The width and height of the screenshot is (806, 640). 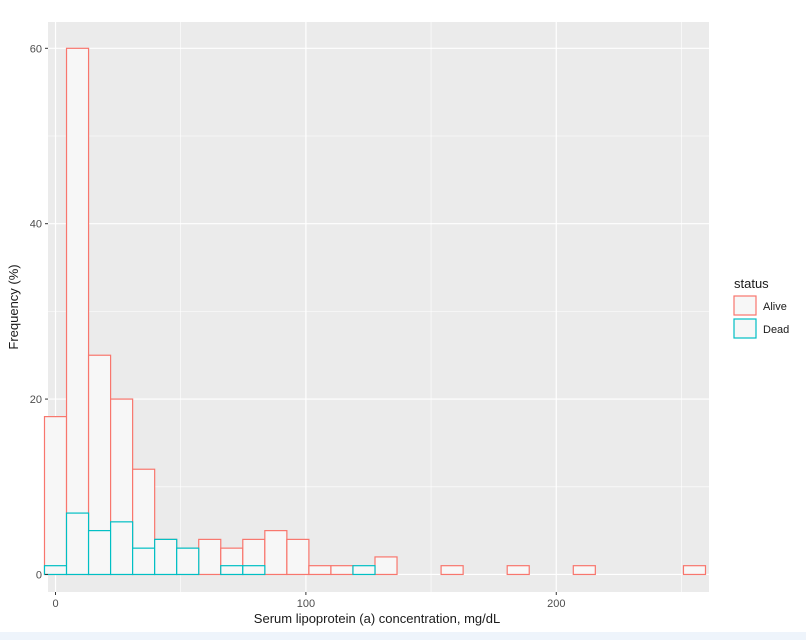 I want to click on bottom-band, so click(x=403, y=636).